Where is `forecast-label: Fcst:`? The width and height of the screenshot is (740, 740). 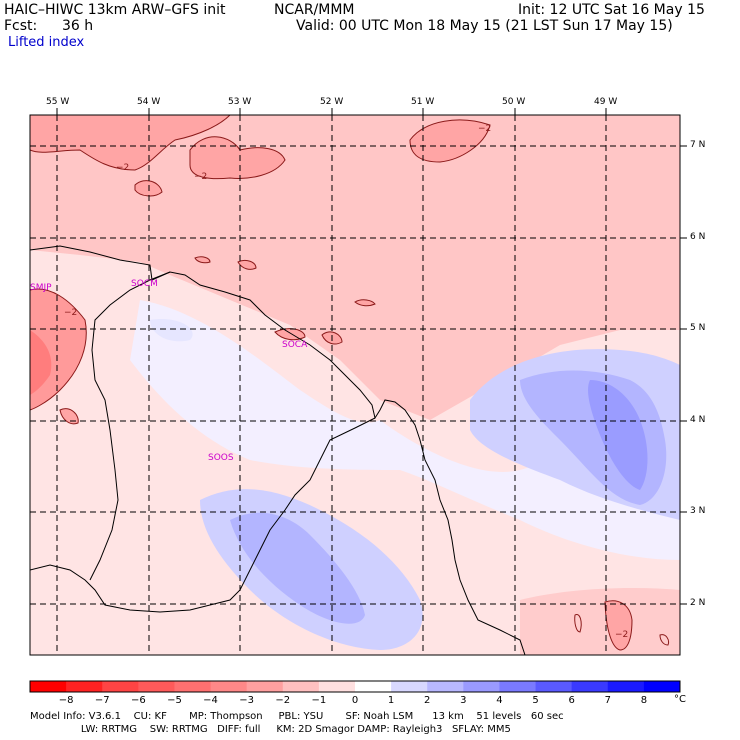 forecast-label: Fcst: is located at coordinates (21, 26).